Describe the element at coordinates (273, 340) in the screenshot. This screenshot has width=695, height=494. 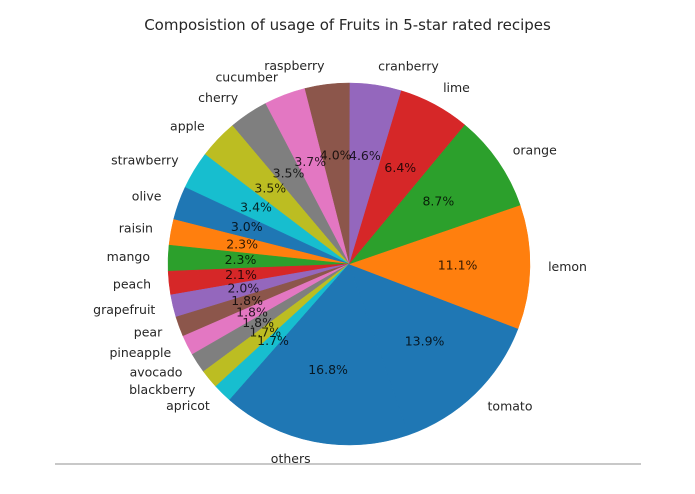
I see `slice-percent-apricot: 1.7%` at that location.